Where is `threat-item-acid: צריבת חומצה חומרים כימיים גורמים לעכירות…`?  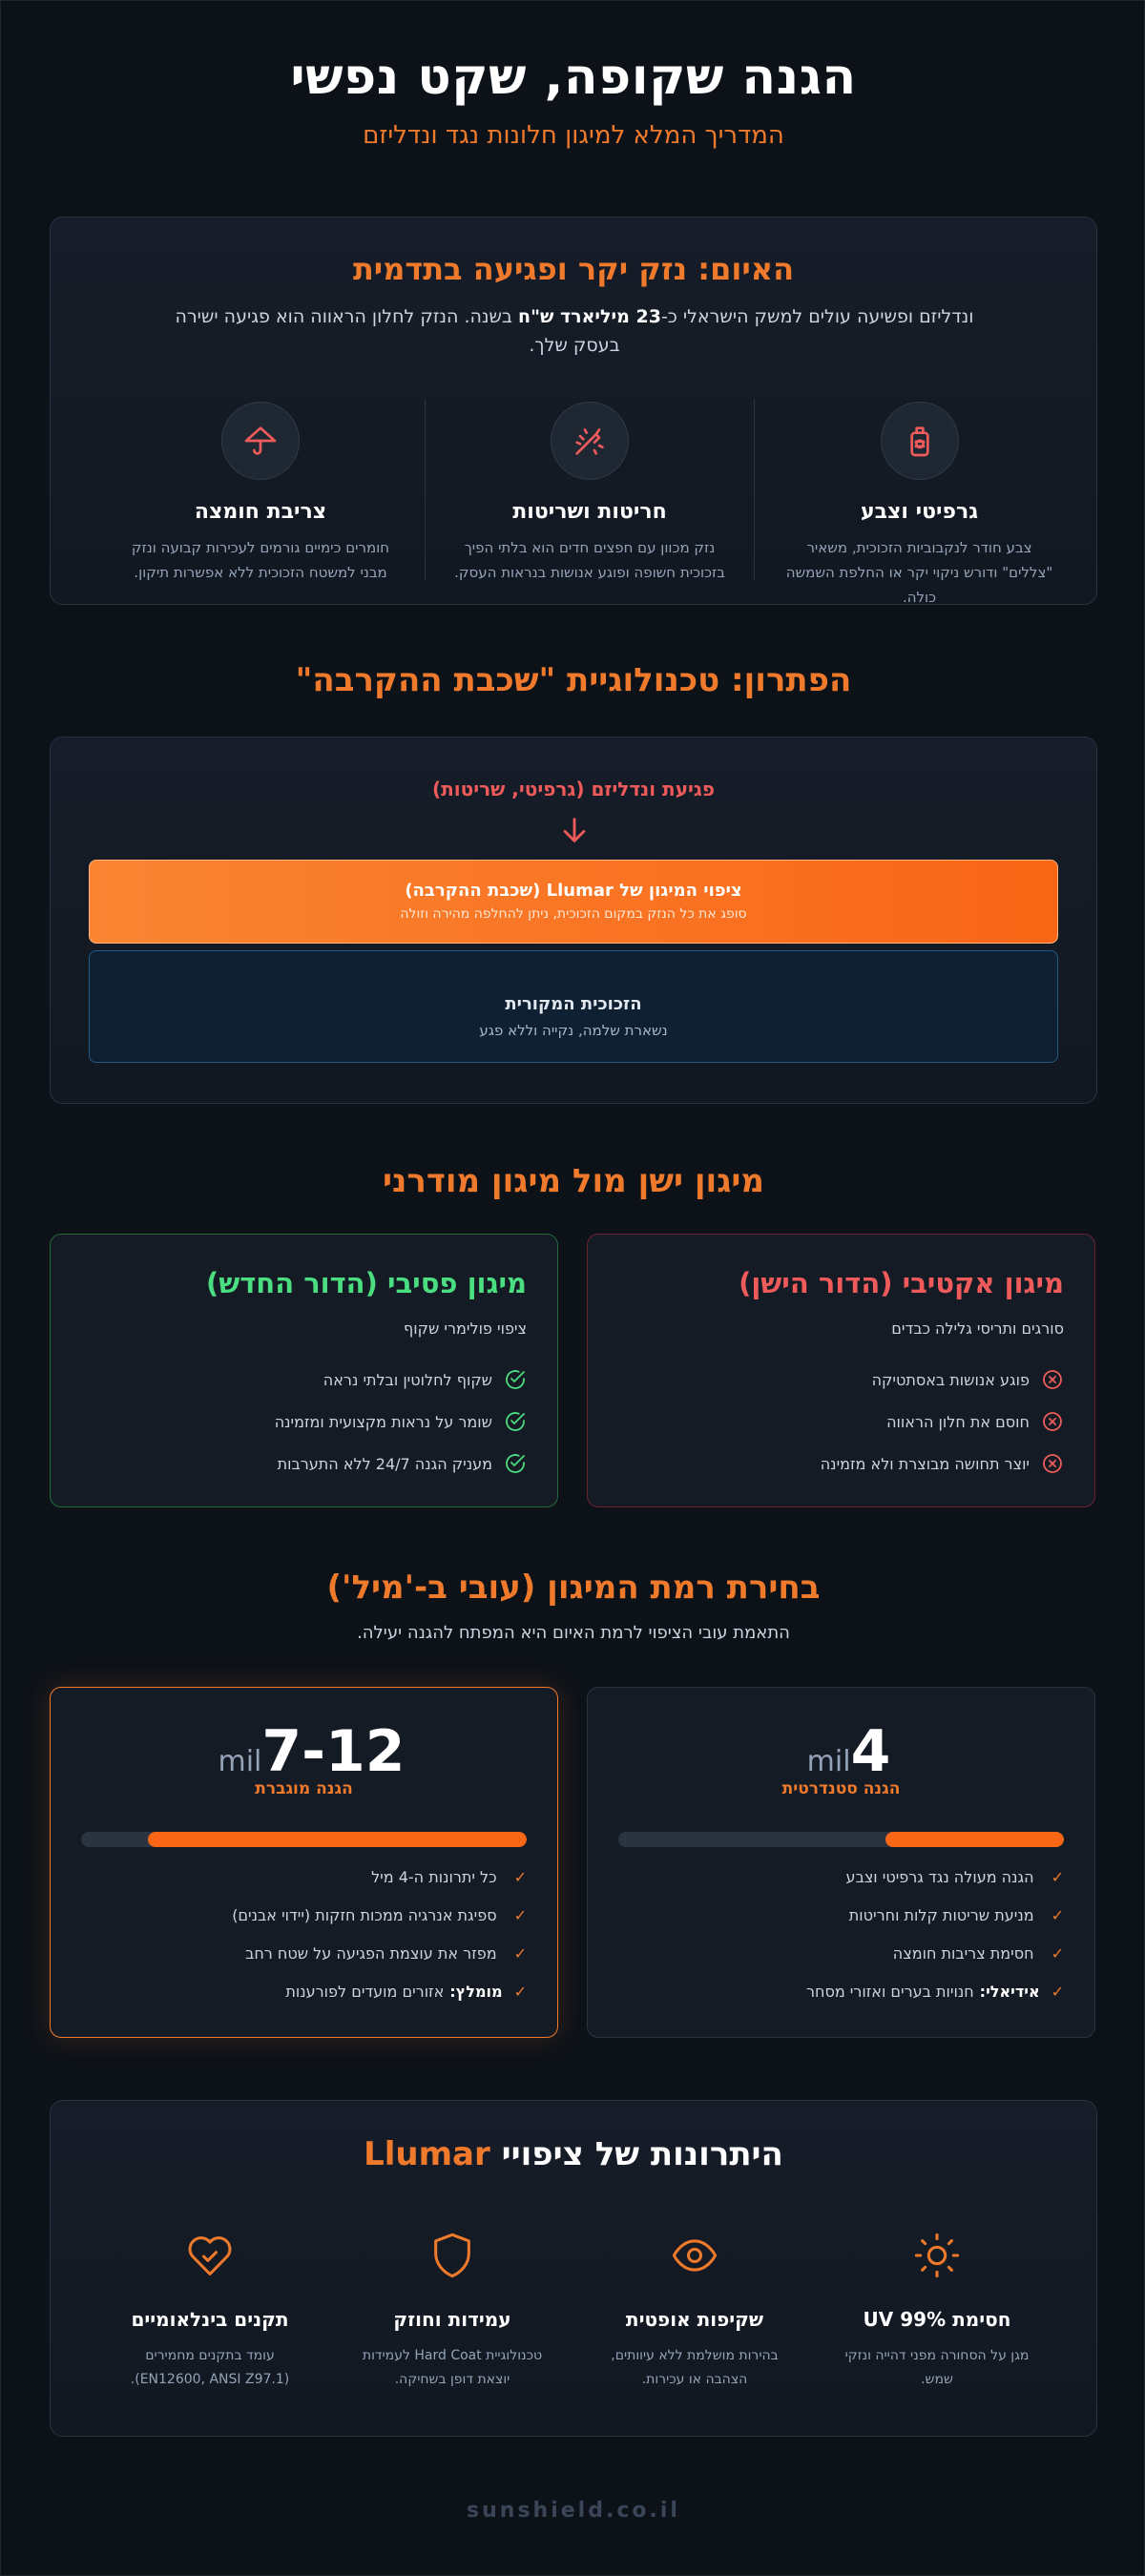 threat-item-acid: צריבת חומצה חומרים כימיים גורמים לעכירות… is located at coordinates (261, 490).